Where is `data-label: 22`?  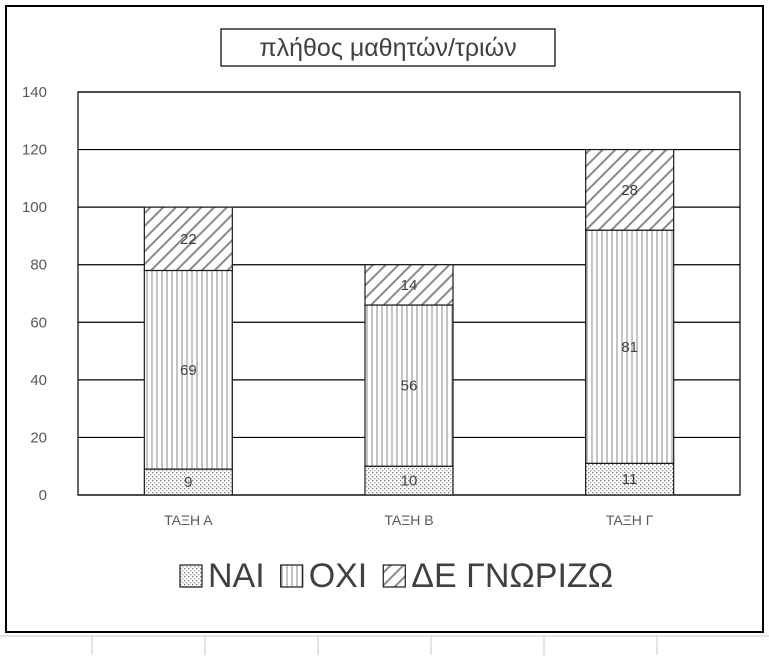 data-label: 22 is located at coordinates (188, 239).